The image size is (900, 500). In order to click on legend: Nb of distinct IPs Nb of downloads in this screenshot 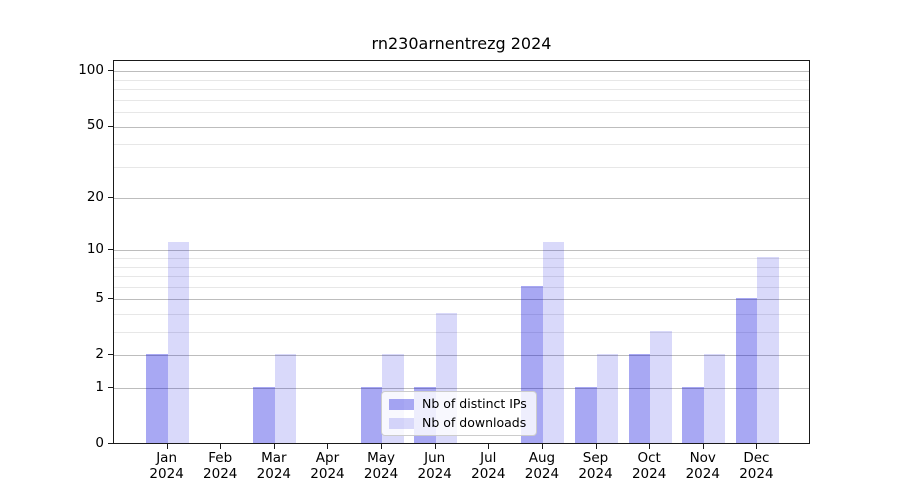, I will do `click(459, 413)`.